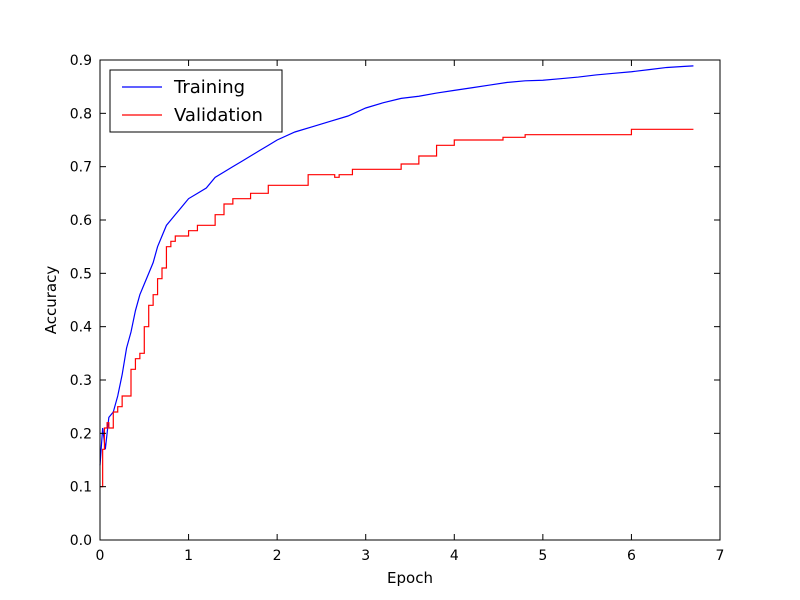  What do you see at coordinates (188, 556) in the screenshot?
I see `x-tick-label: 1` at bounding box center [188, 556].